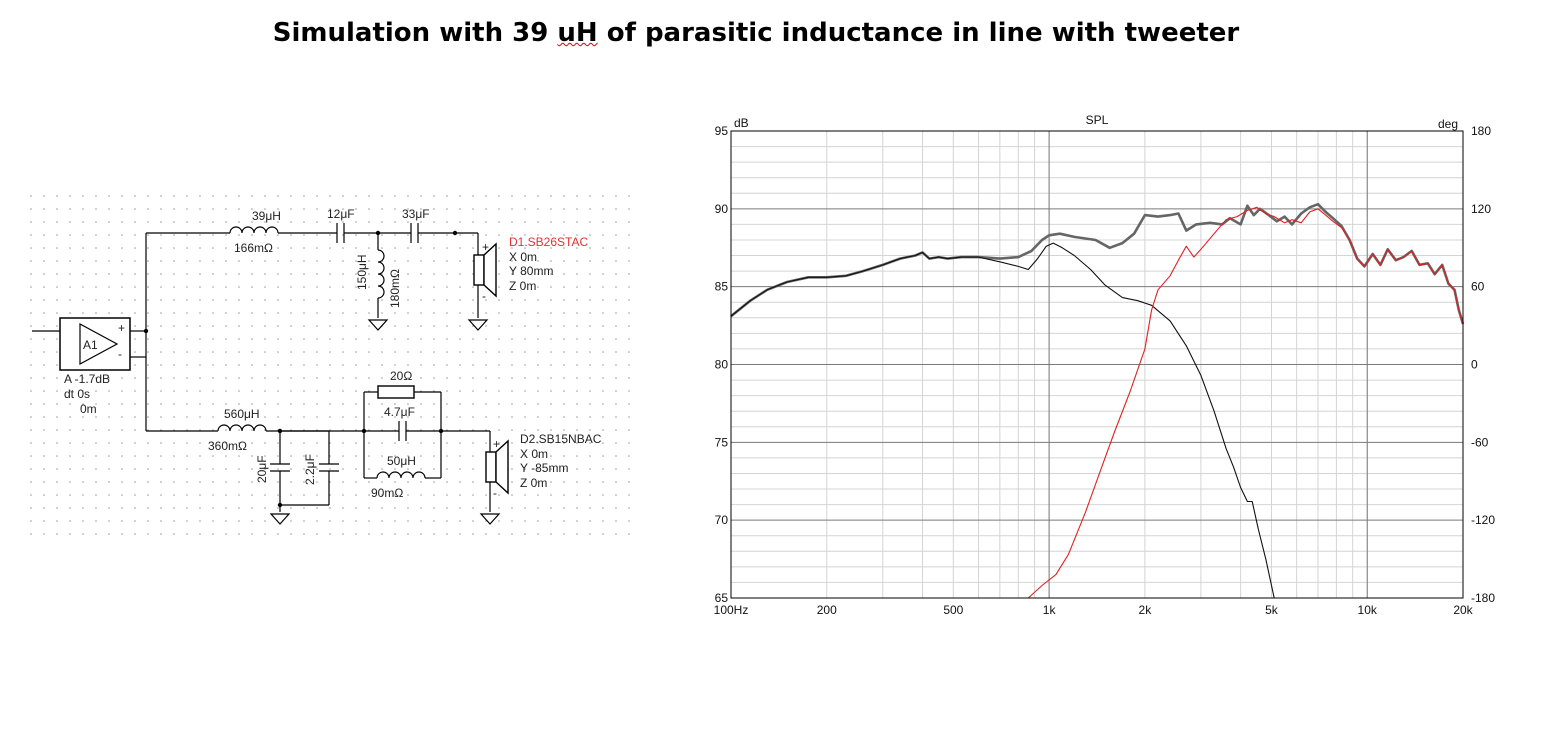  What do you see at coordinates (77, 394) in the screenshot?
I see `amp-delay: dt 0s` at bounding box center [77, 394].